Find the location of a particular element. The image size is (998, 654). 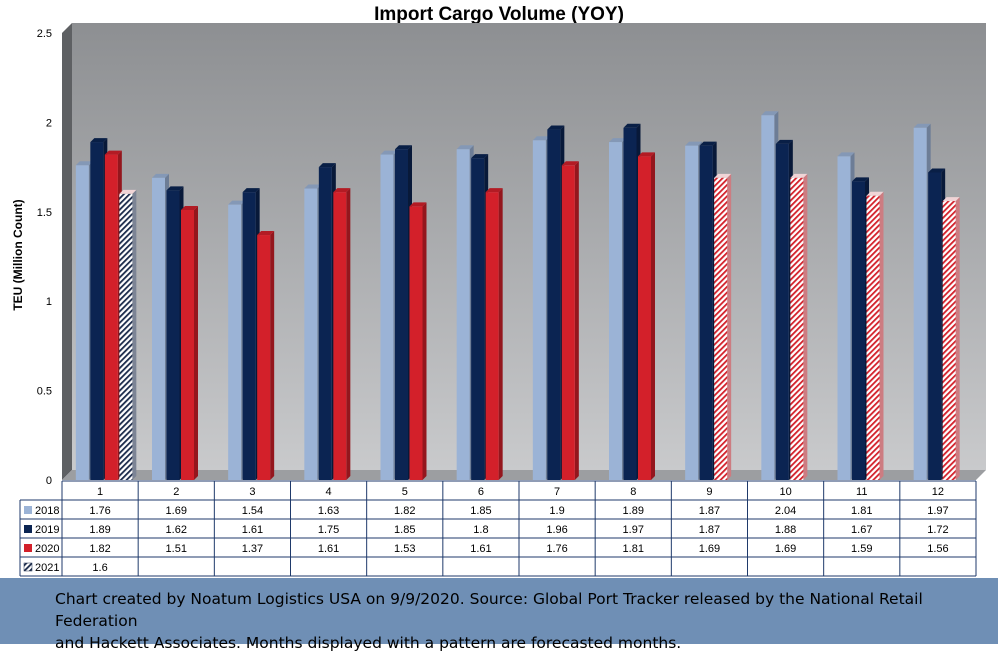

data-label: 1.37 is located at coordinates (252, 549).